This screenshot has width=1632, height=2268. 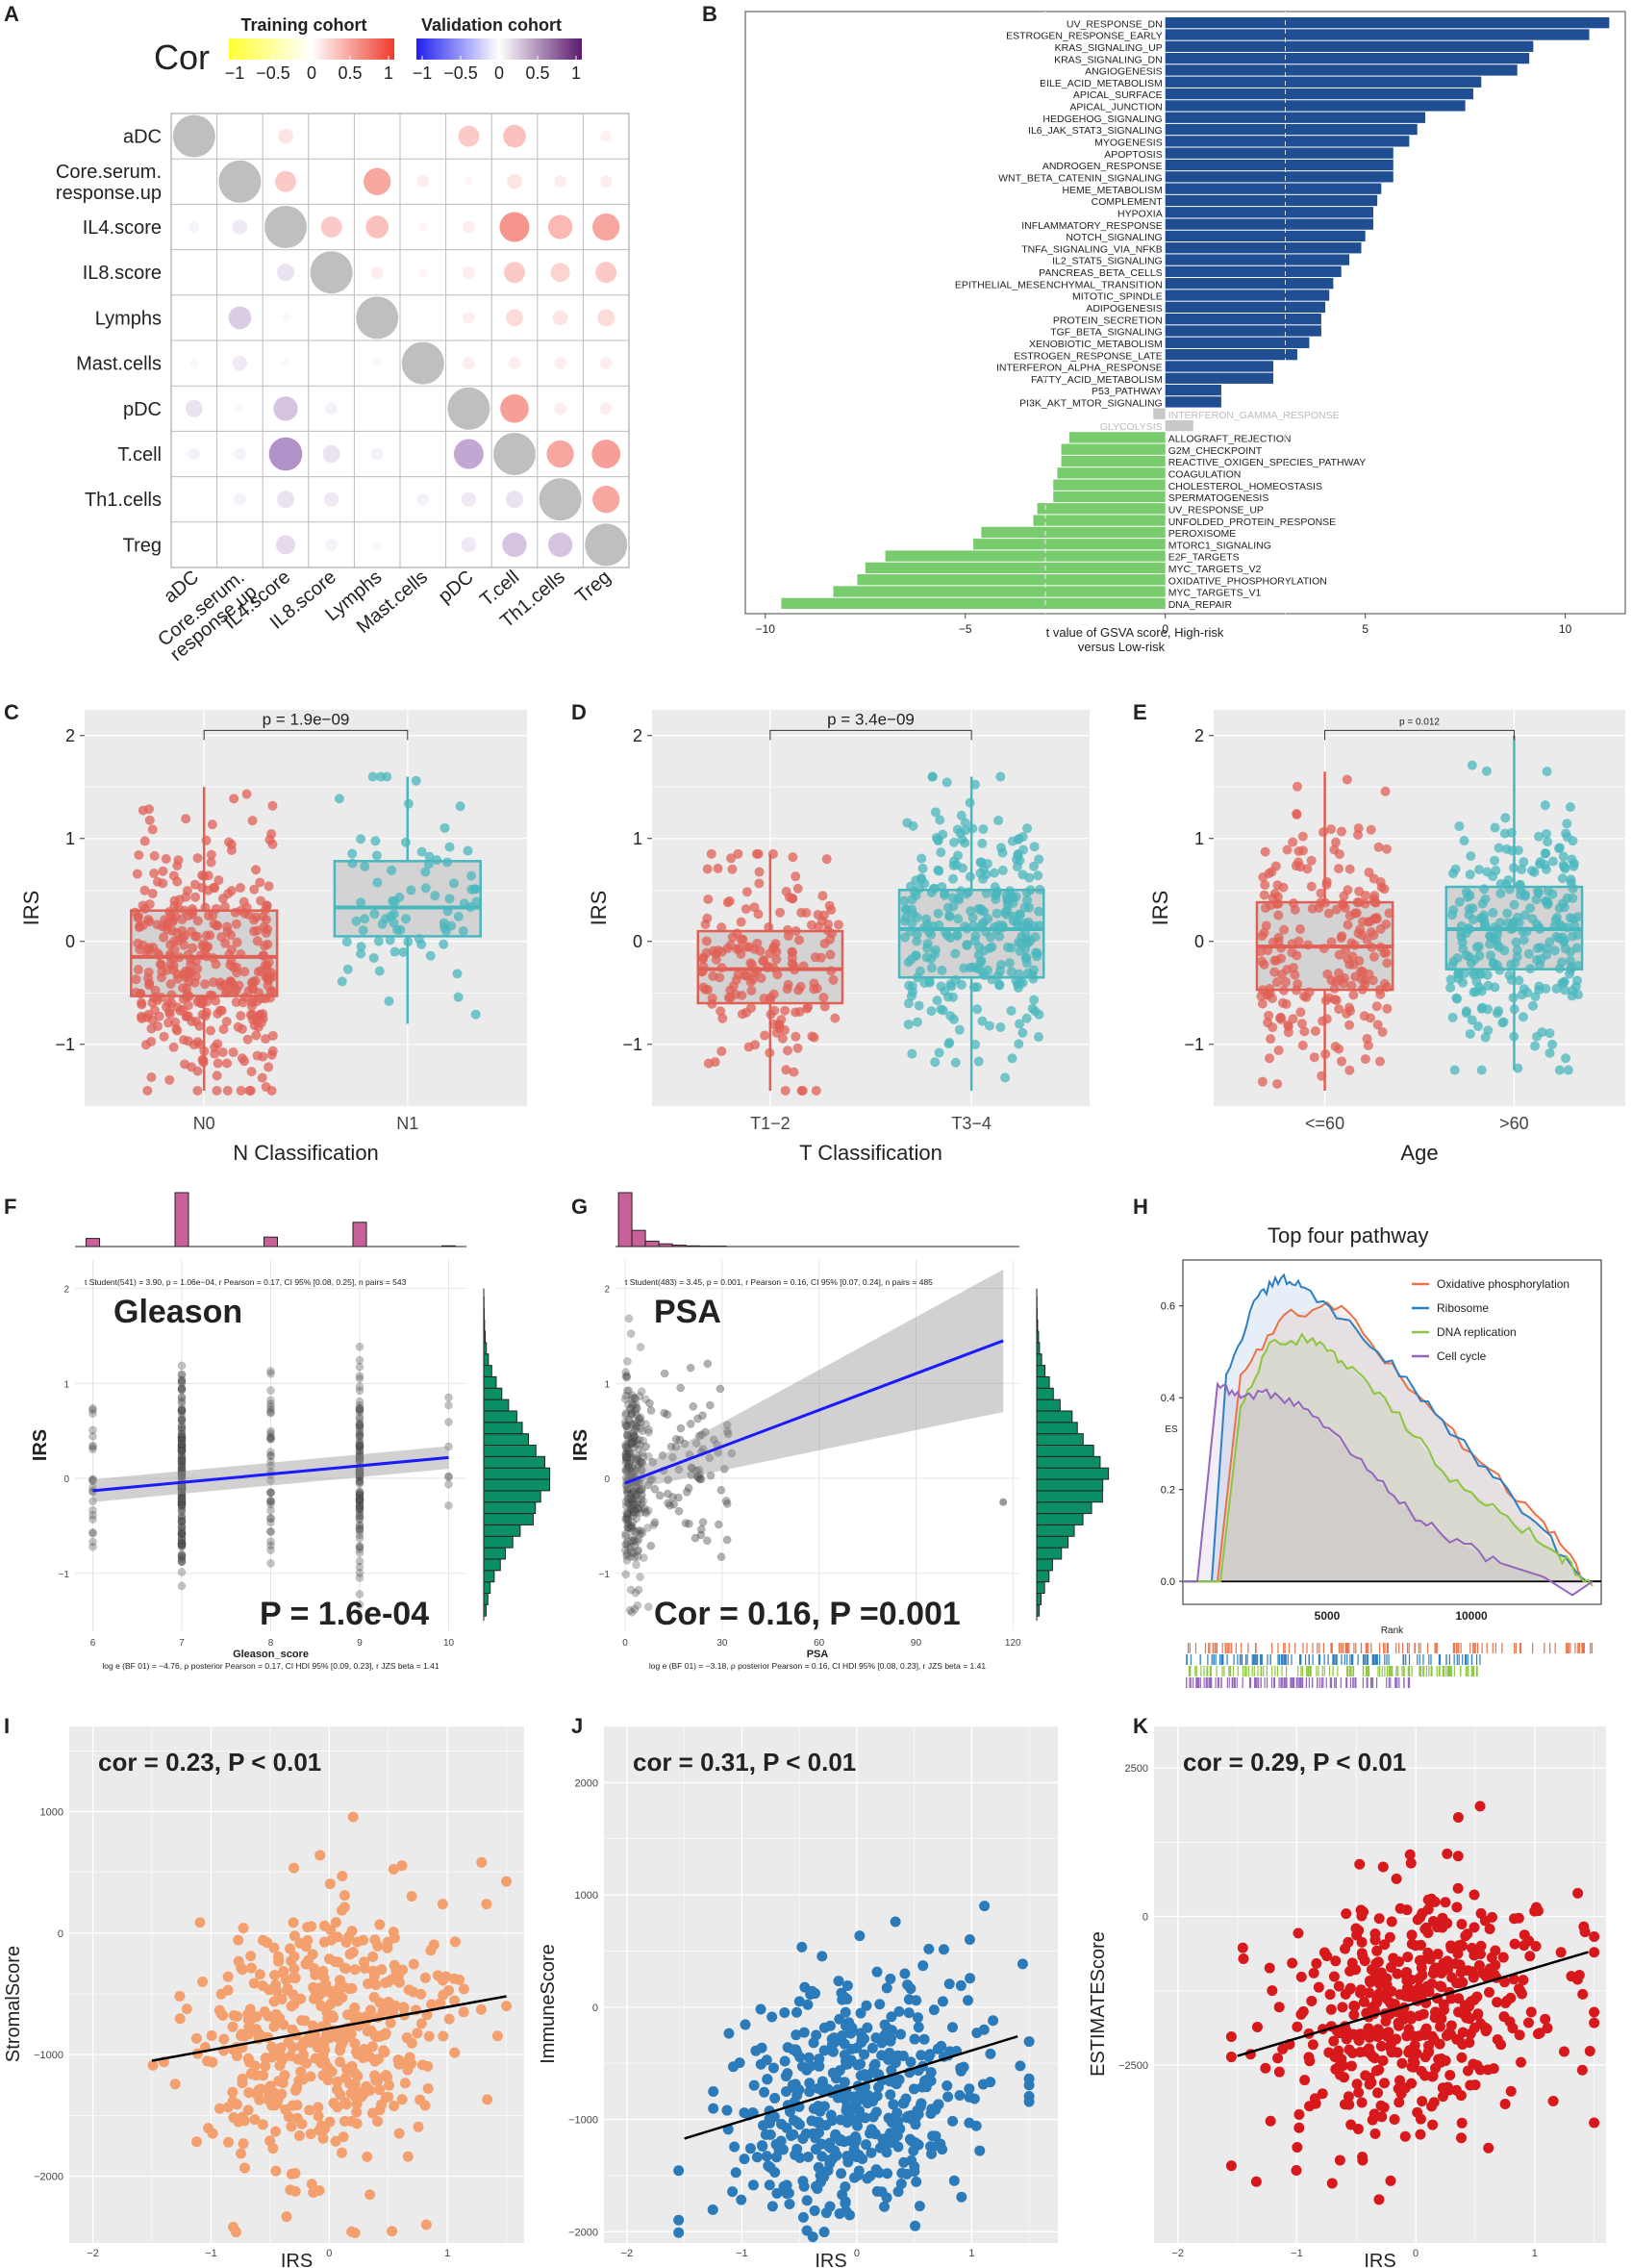 What do you see at coordinates (1140, 1207) in the screenshot?
I see `panel-letter-H: H` at bounding box center [1140, 1207].